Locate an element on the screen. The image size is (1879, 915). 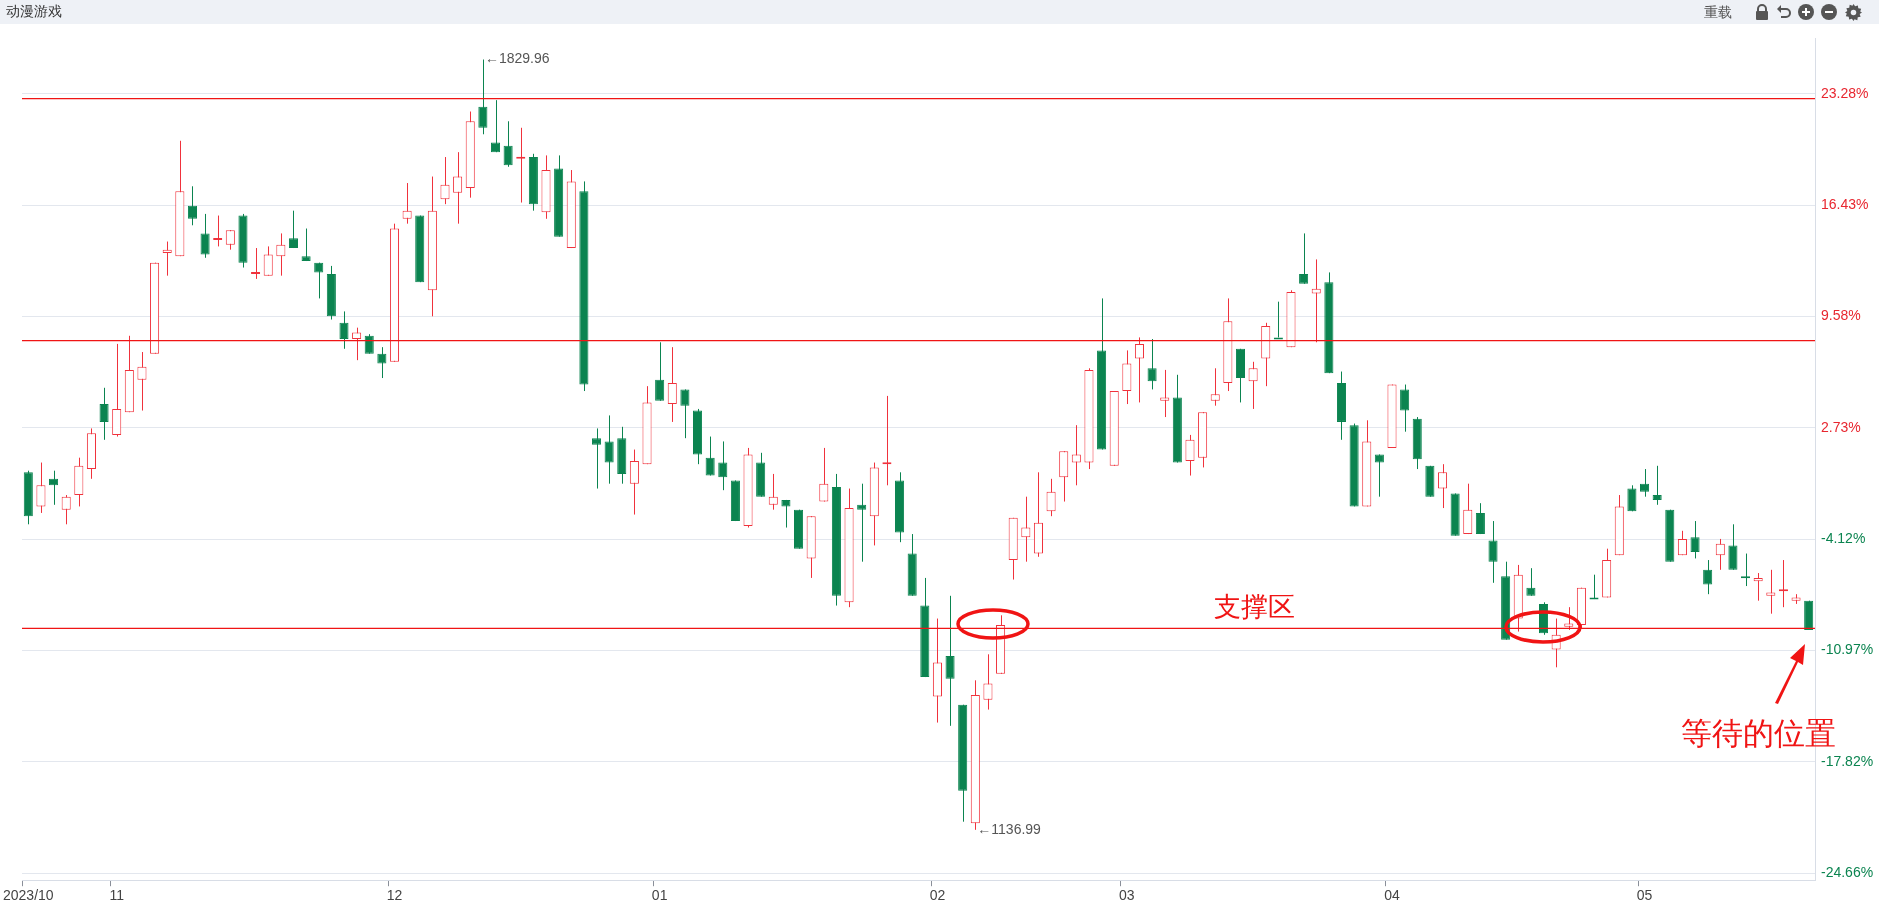
x-tick-label: 02 is located at coordinates (937, 895).